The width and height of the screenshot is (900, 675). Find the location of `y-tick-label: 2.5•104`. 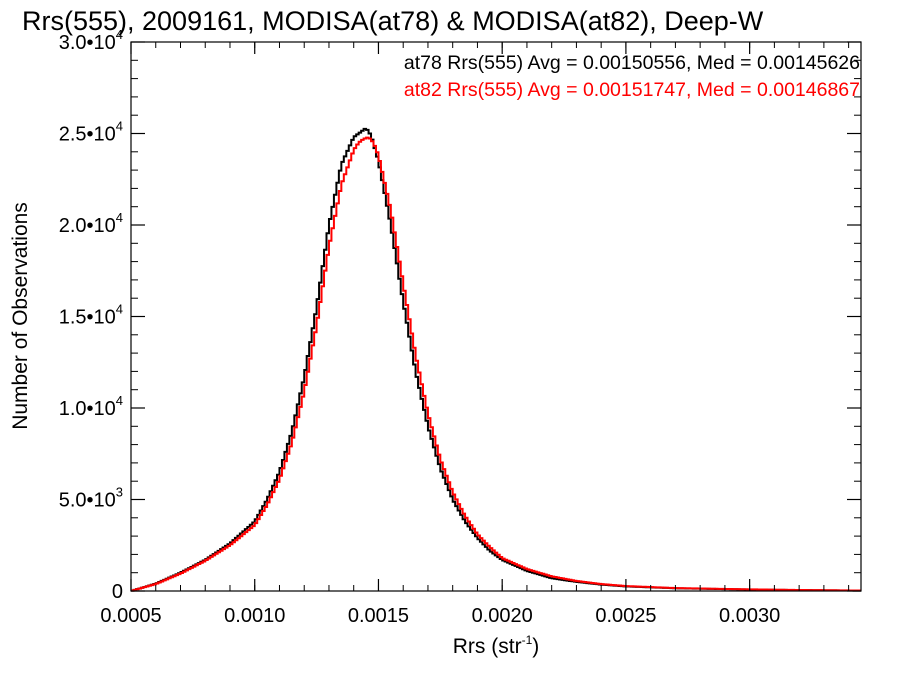

y-tick-label: 2.5•104 is located at coordinates (91, 132).